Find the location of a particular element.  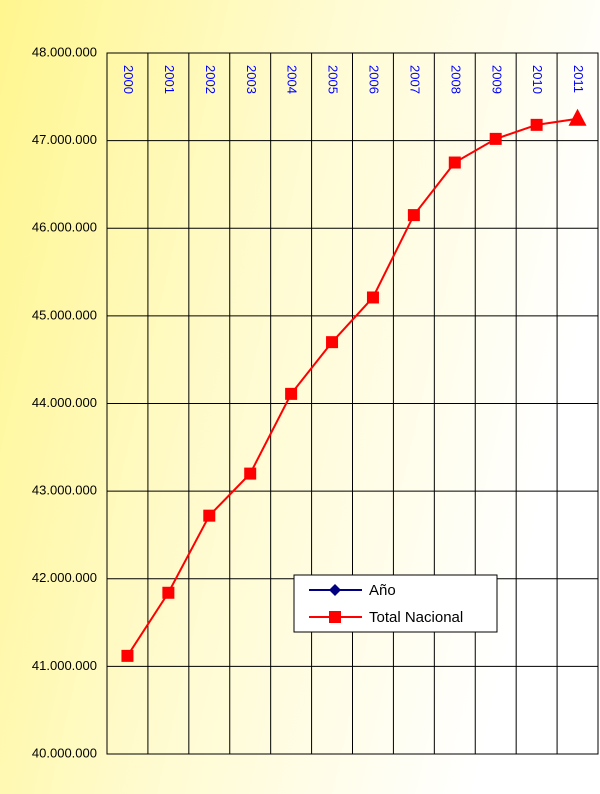

y-tick-label: 46.000.000 is located at coordinates (64, 227).